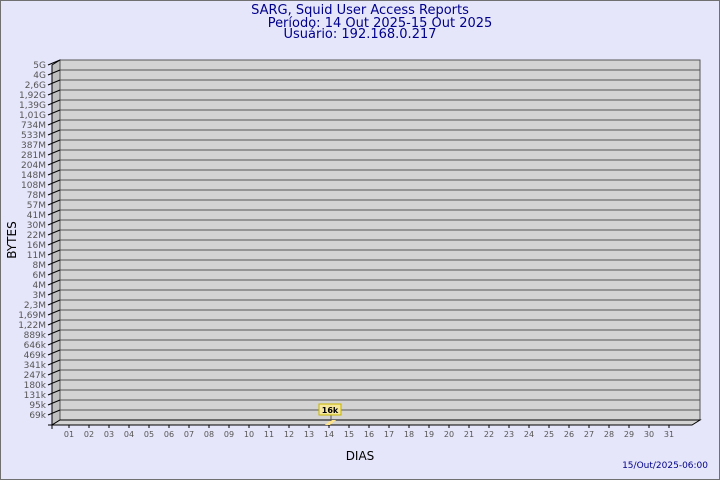 Image resolution: width=720 pixels, height=480 pixels. I want to click on x-tick-label: 02, so click(89, 434).